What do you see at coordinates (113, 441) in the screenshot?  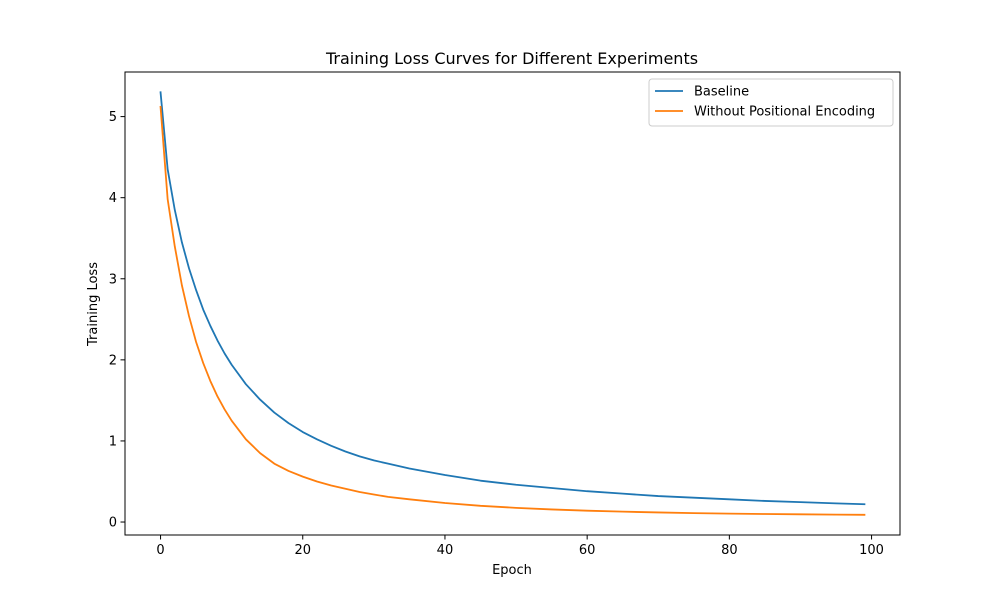 I see `y-tick-label: 1` at bounding box center [113, 441].